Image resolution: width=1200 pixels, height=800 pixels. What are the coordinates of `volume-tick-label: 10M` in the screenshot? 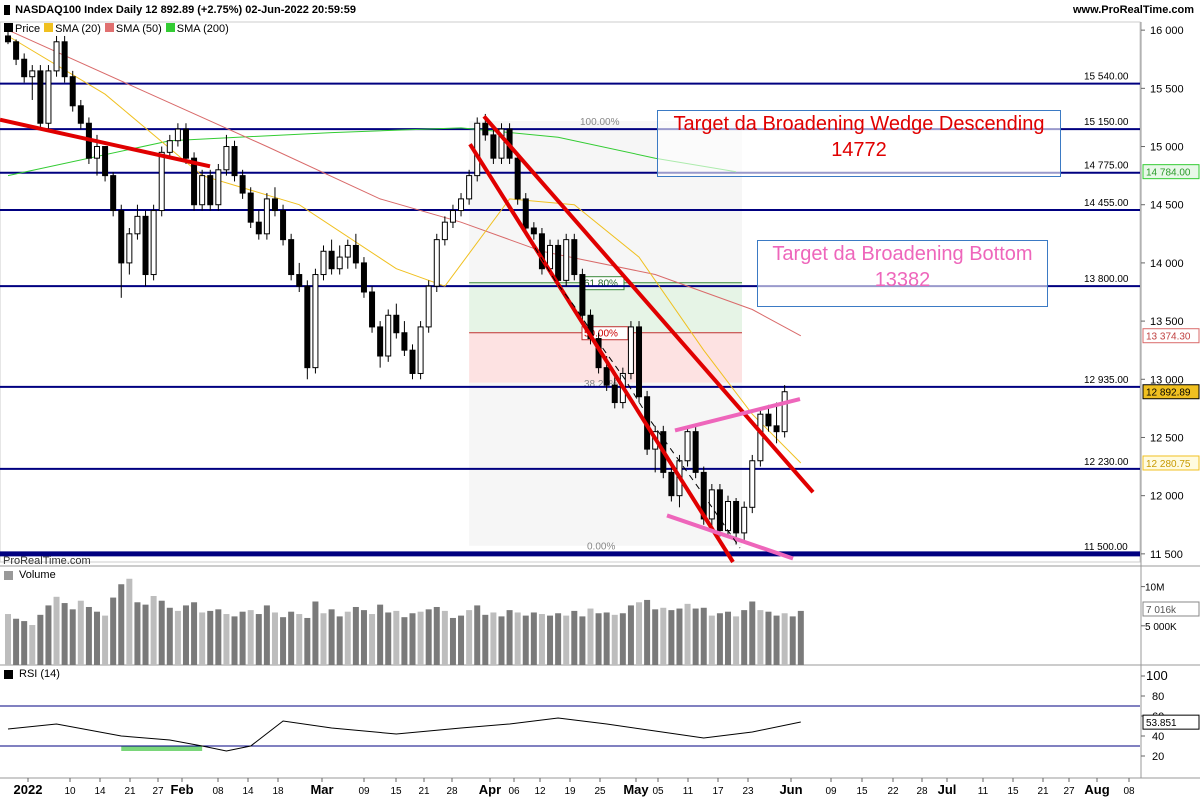 It's located at (1154, 588).